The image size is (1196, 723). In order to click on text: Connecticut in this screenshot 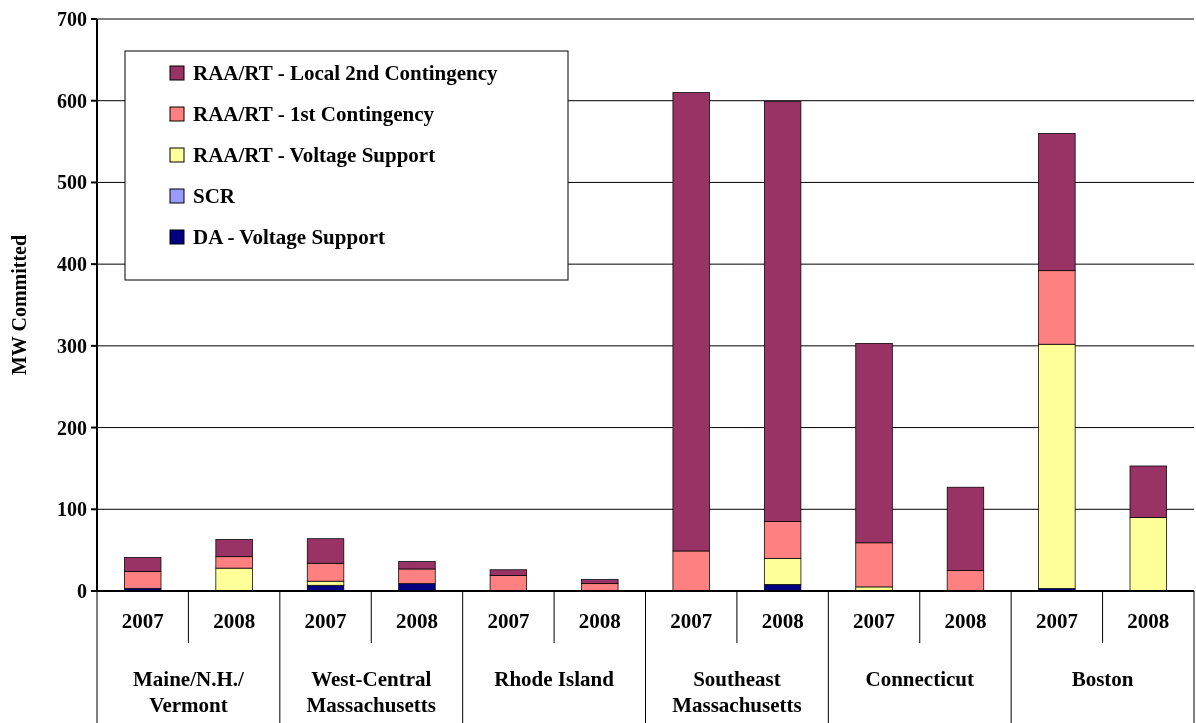, I will do `click(919, 679)`.